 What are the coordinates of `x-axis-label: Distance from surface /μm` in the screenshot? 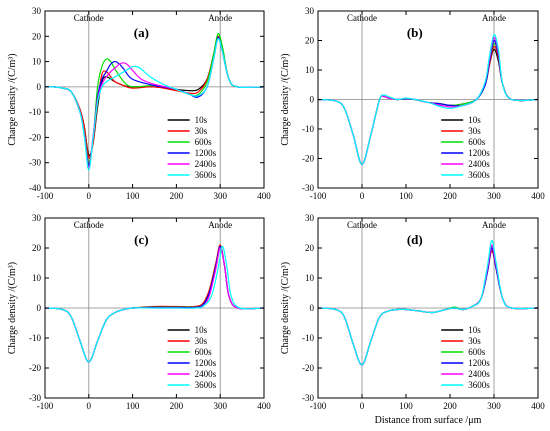 It's located at (428, 420).